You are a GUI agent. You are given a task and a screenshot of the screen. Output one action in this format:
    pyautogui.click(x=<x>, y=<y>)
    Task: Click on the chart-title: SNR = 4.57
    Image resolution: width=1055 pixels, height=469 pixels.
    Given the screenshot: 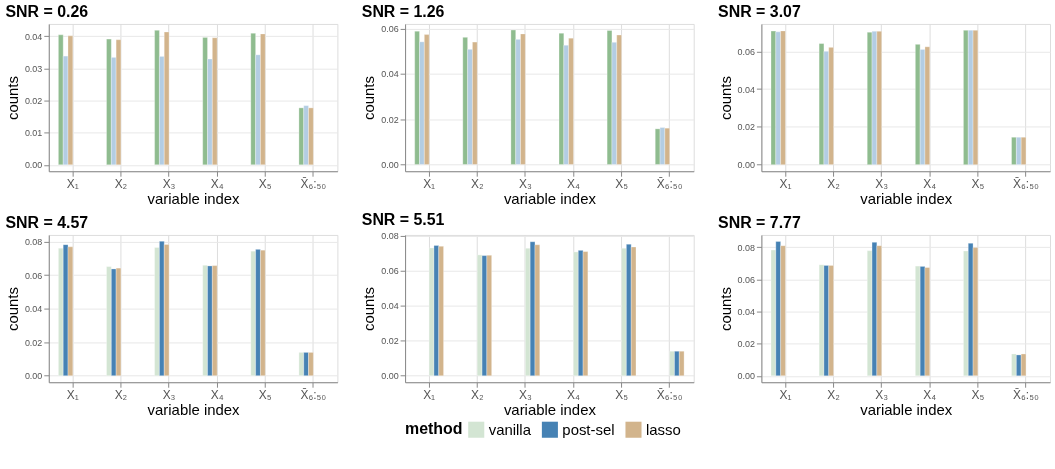 What is the action you would take?
    pyautogui.click(x=47, y=222)
    